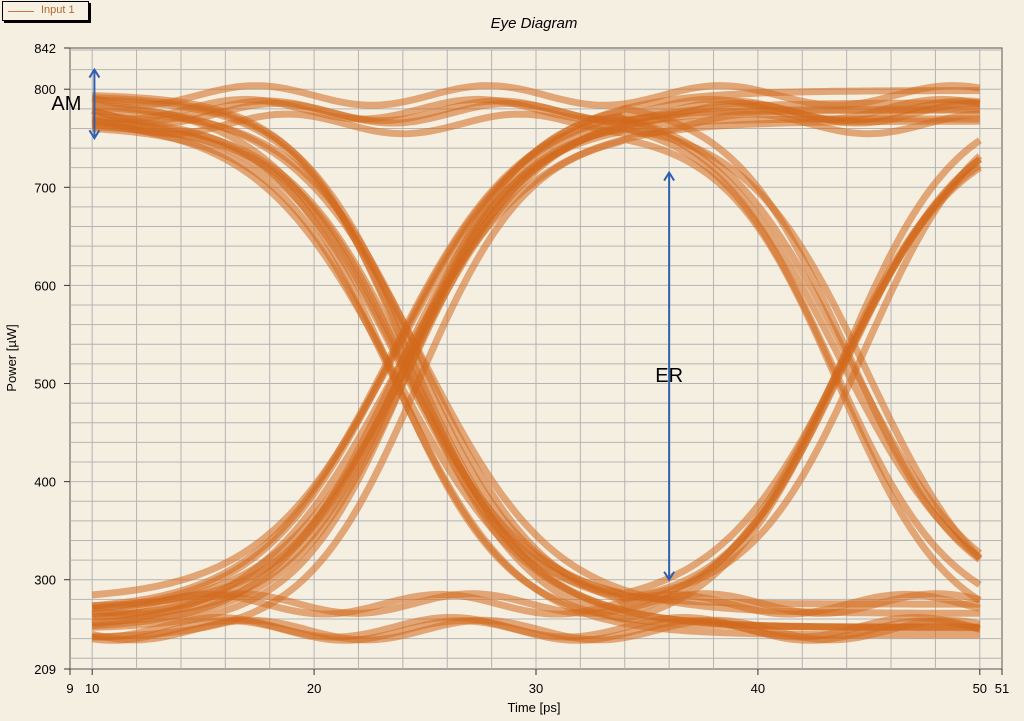 Image resolution: width=1024 pixels, height=721 pixels. I want to click on annotation-label-er: ER, so click(669, 376).